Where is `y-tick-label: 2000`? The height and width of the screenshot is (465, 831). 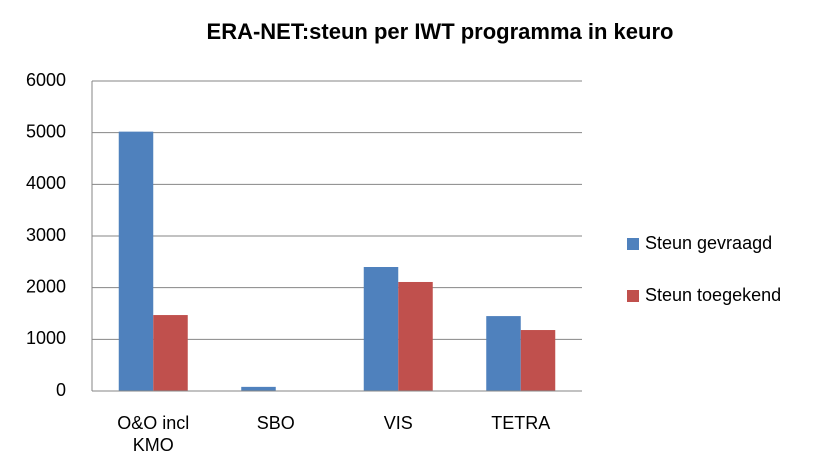
y-tick-label: 2000 is located at coordinates (46, 286).